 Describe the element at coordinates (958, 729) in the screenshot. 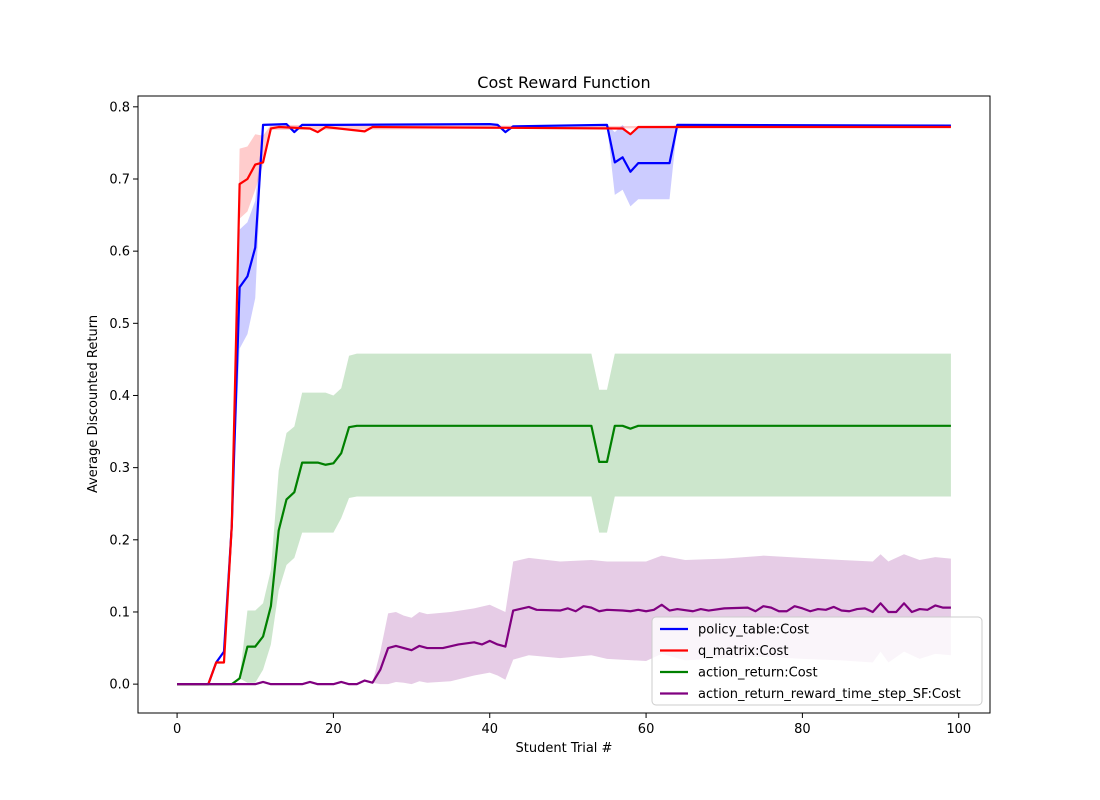

I see `x-tick-label: 100` at that location.